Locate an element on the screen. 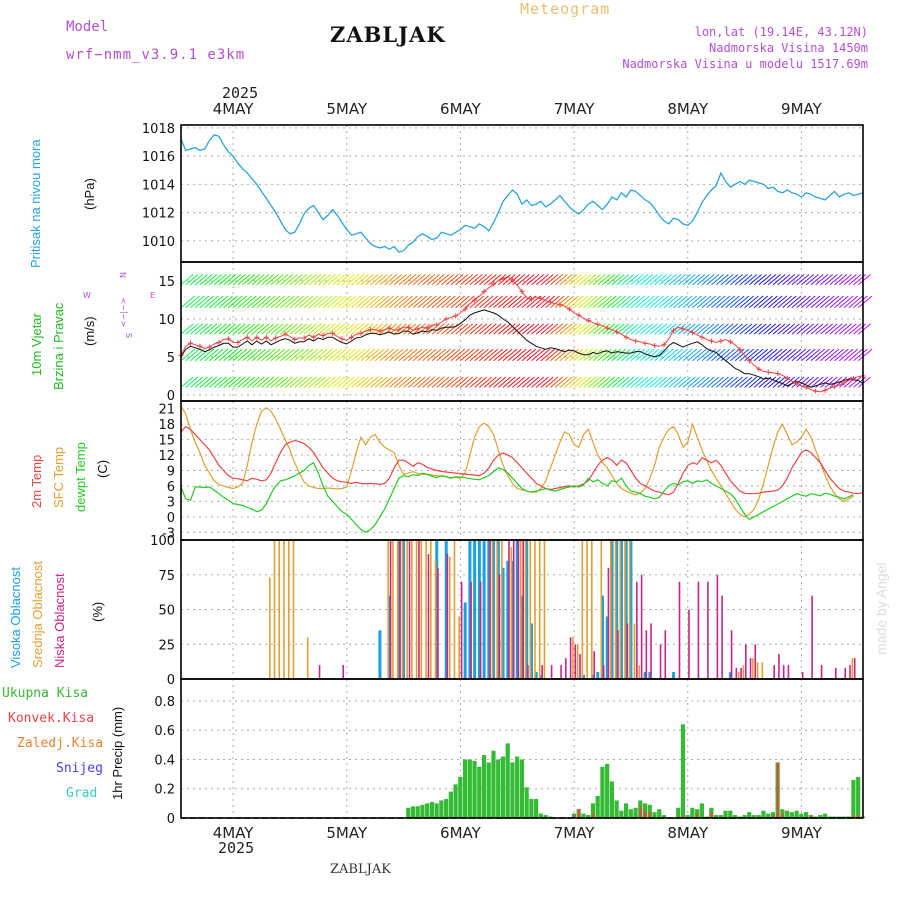 The height and width of the screenshot is (900, 900). meteogram-title: Meteogram is located at coordinates (565, 9).